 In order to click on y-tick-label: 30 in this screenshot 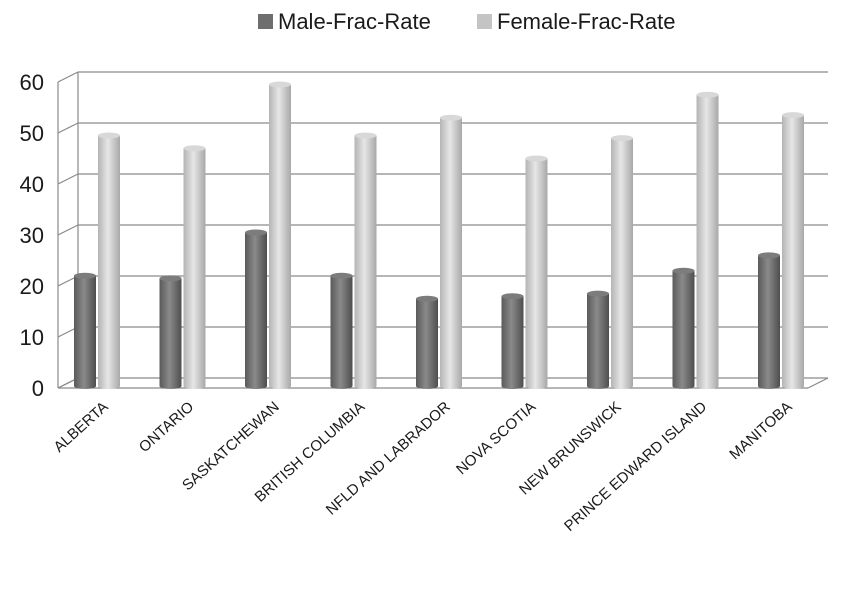, I will do `click(32, 235)`.